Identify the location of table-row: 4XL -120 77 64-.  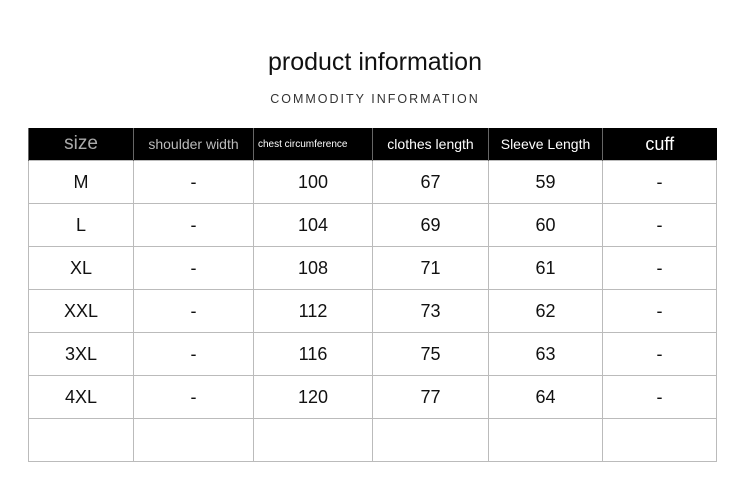
(372, 397).